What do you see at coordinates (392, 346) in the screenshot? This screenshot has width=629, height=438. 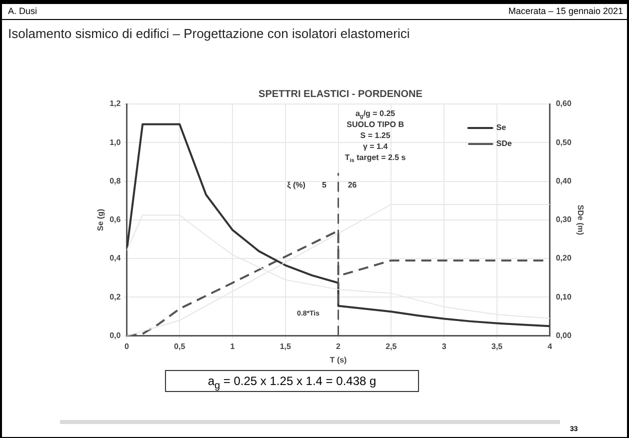 I see `x-tick-label: 2,5` at bounding box center [392, 346].